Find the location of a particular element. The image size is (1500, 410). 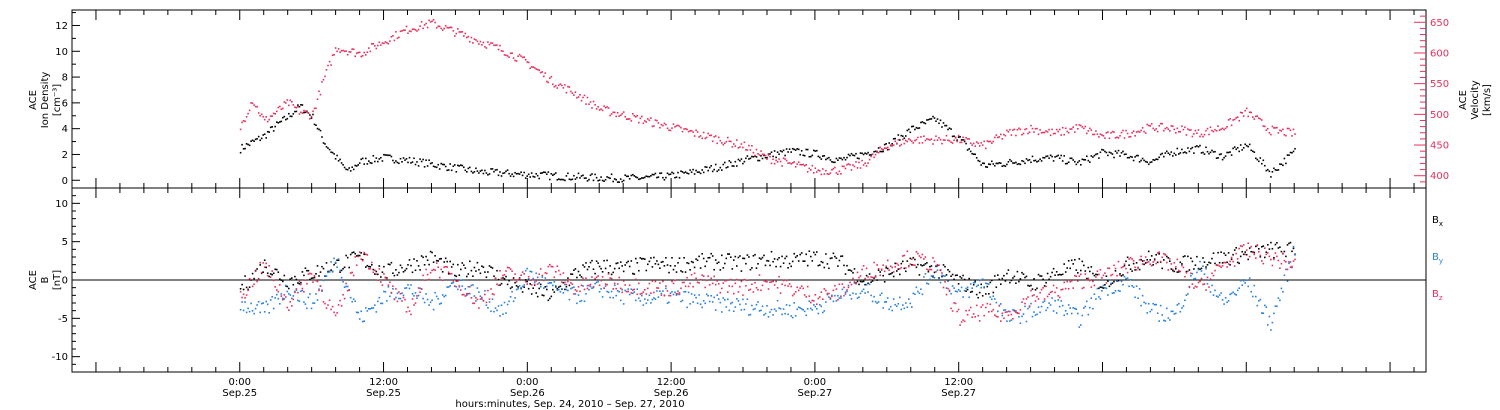

density-tick-label: 0 is located at coordinates (65, 181).